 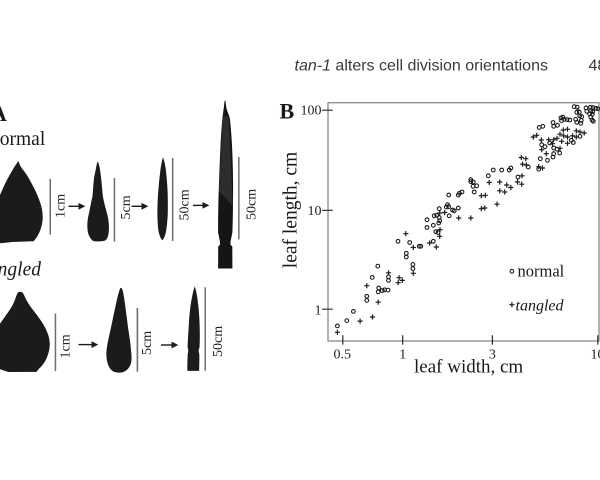 I want to click on svg-text: 3, so click(x=492, y=355).